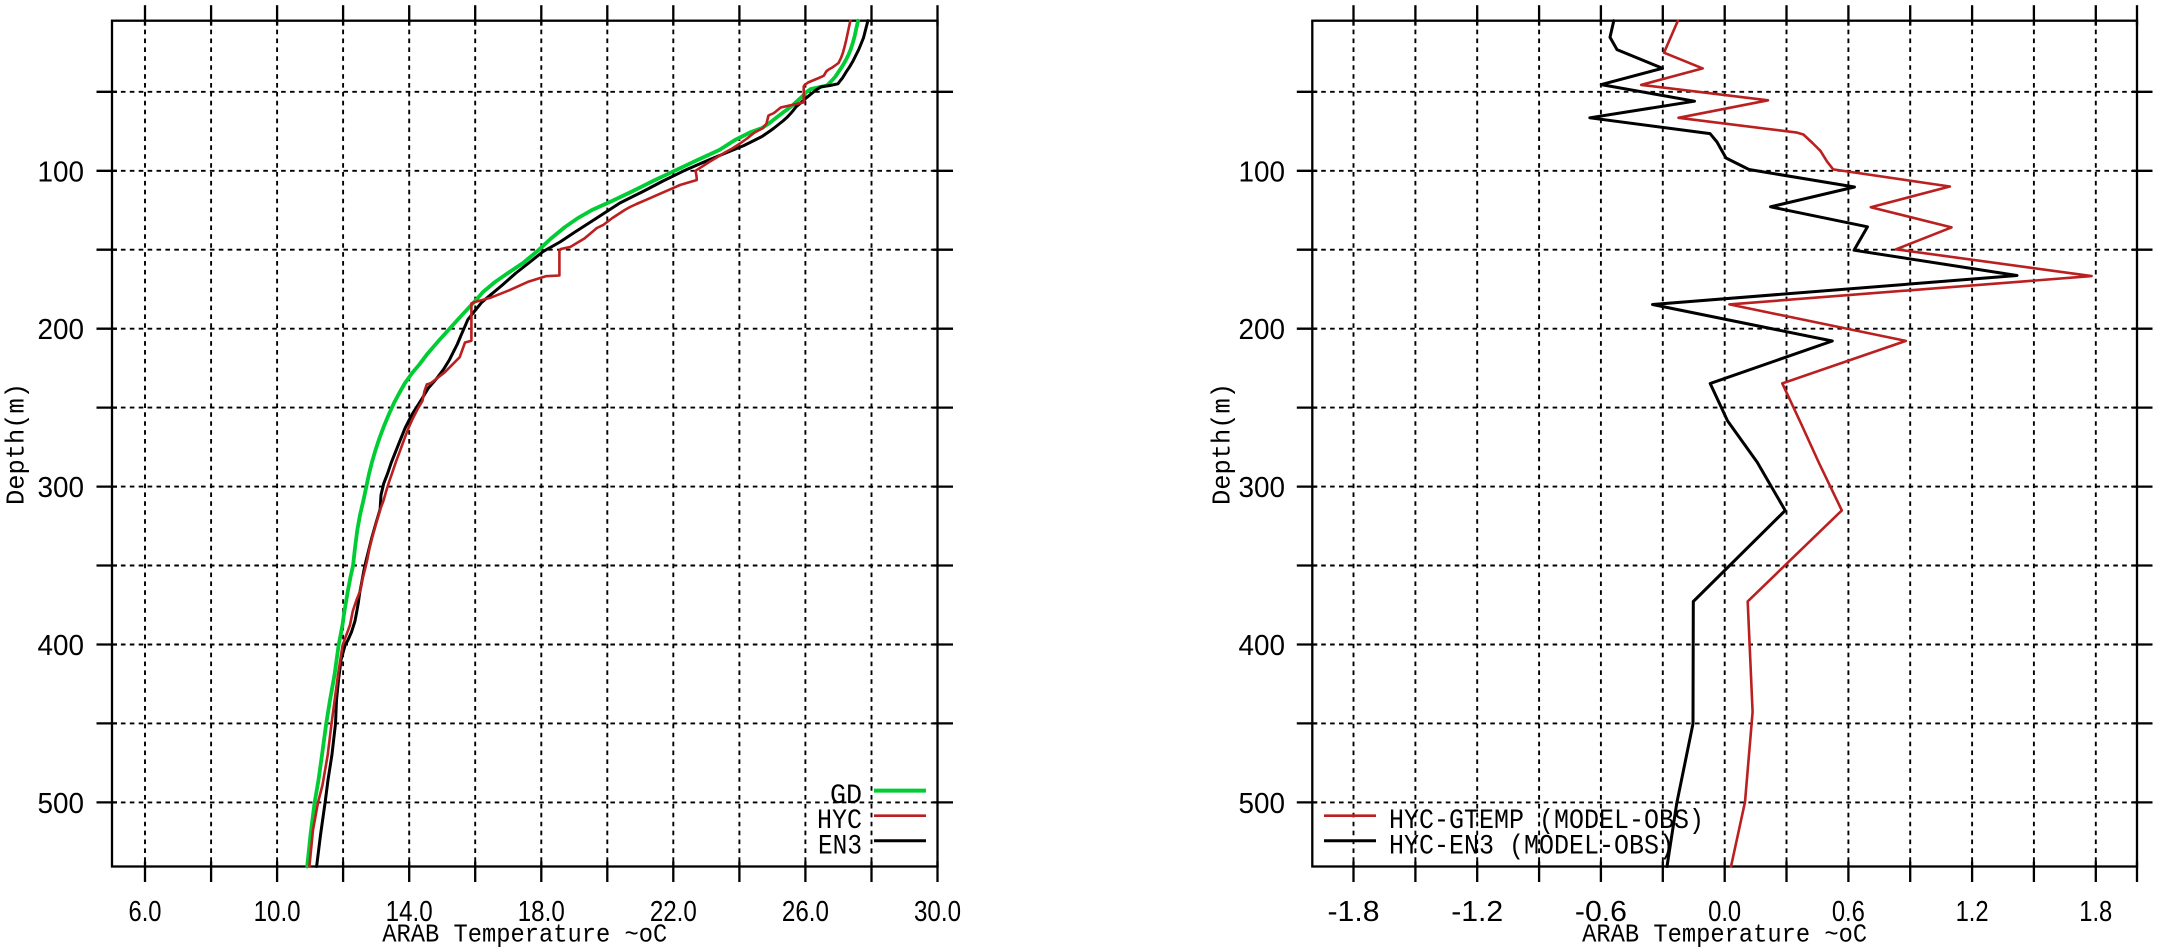 The height and width of the screenshot is (952, 2160). I want to click on svg-text: -1.2, so click(1477, 912).